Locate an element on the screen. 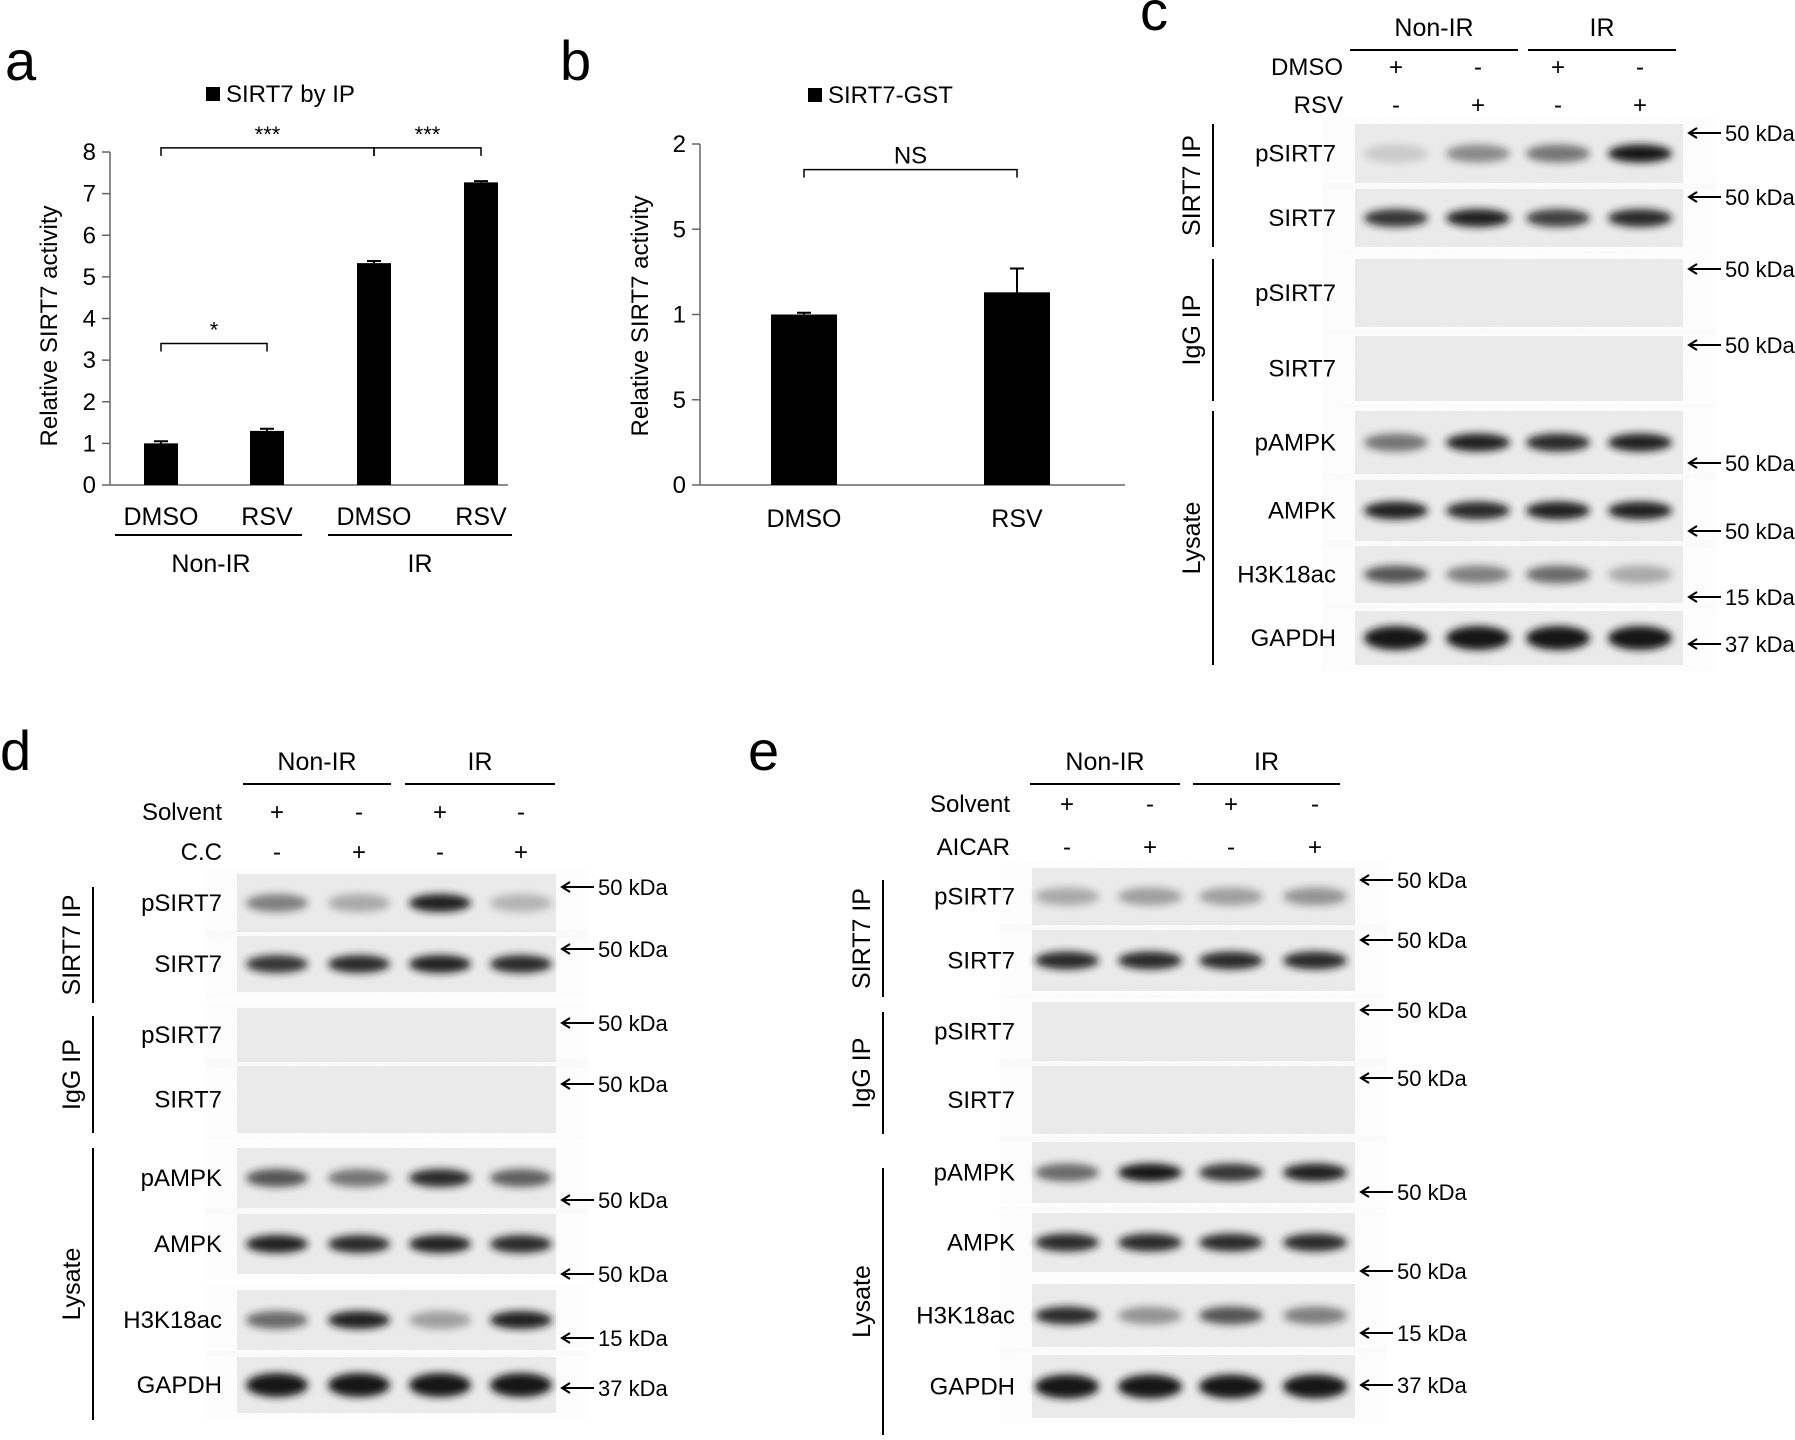 The height and width of the screenshot is (1440, 1795). chart-a-sig-label: * is located at coordinates (214, 329).